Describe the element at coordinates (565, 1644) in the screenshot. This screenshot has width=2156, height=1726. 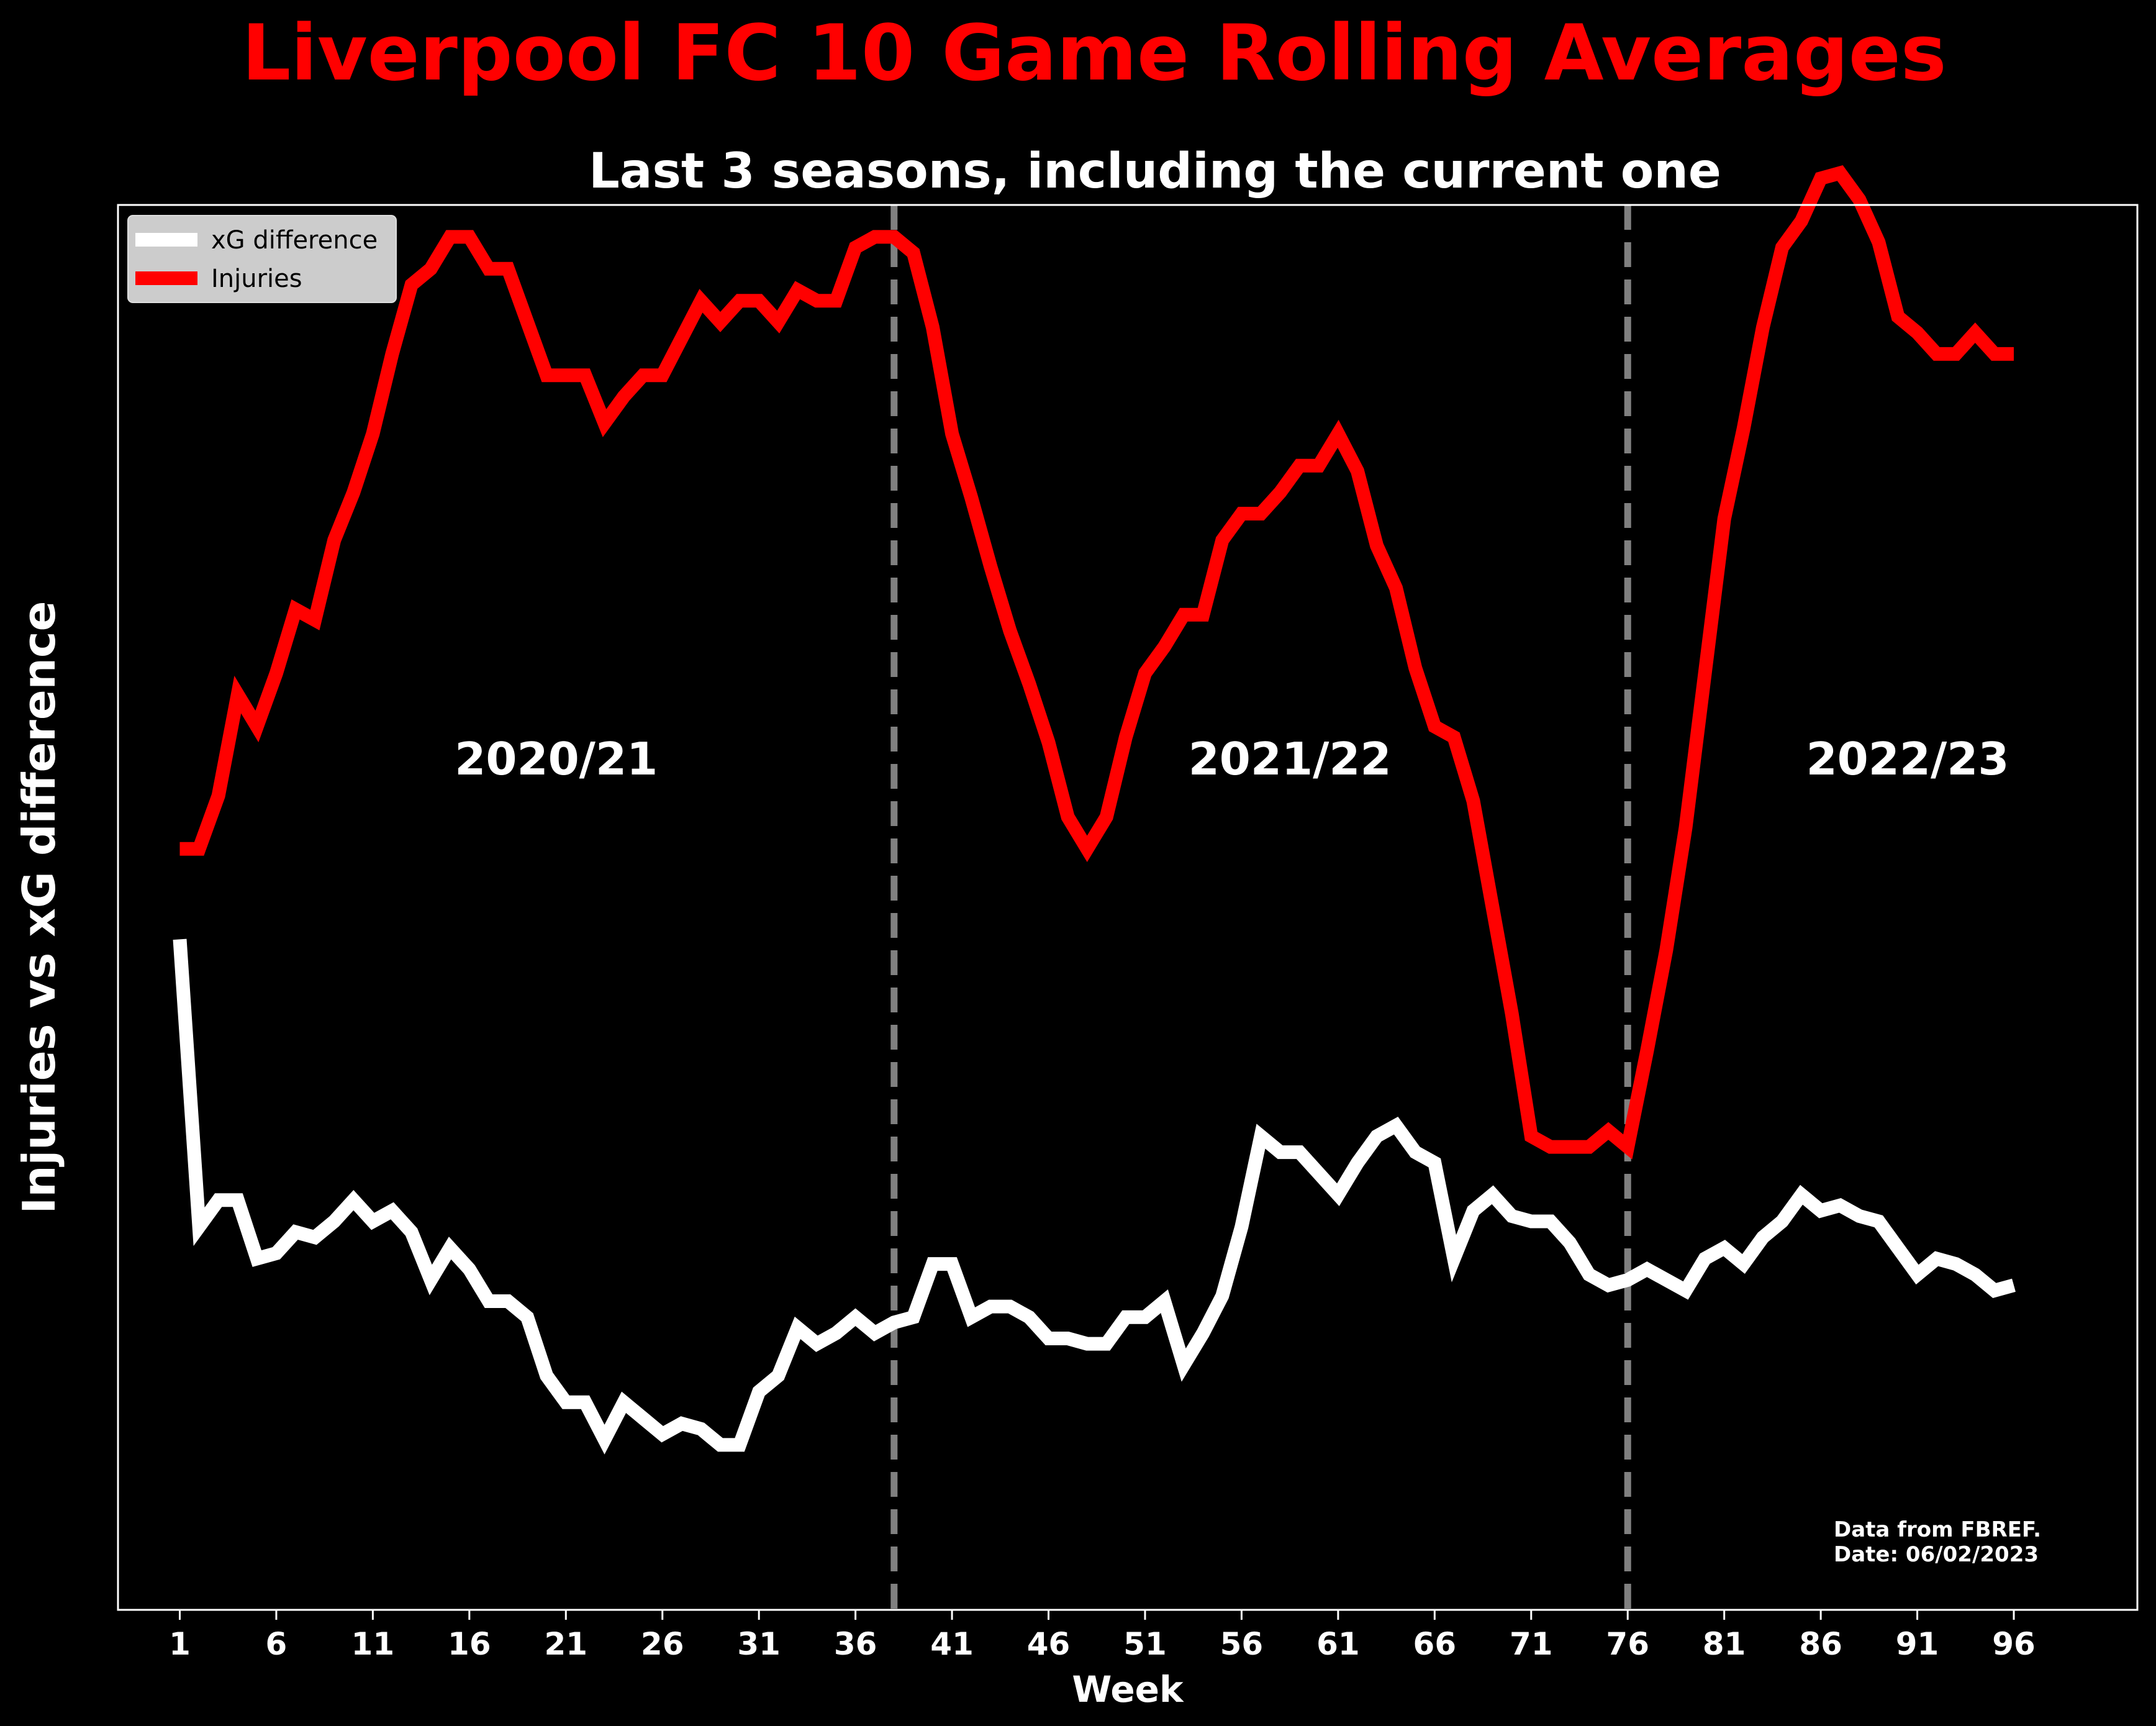
I see `x-tick-label-4: 21` at that location.